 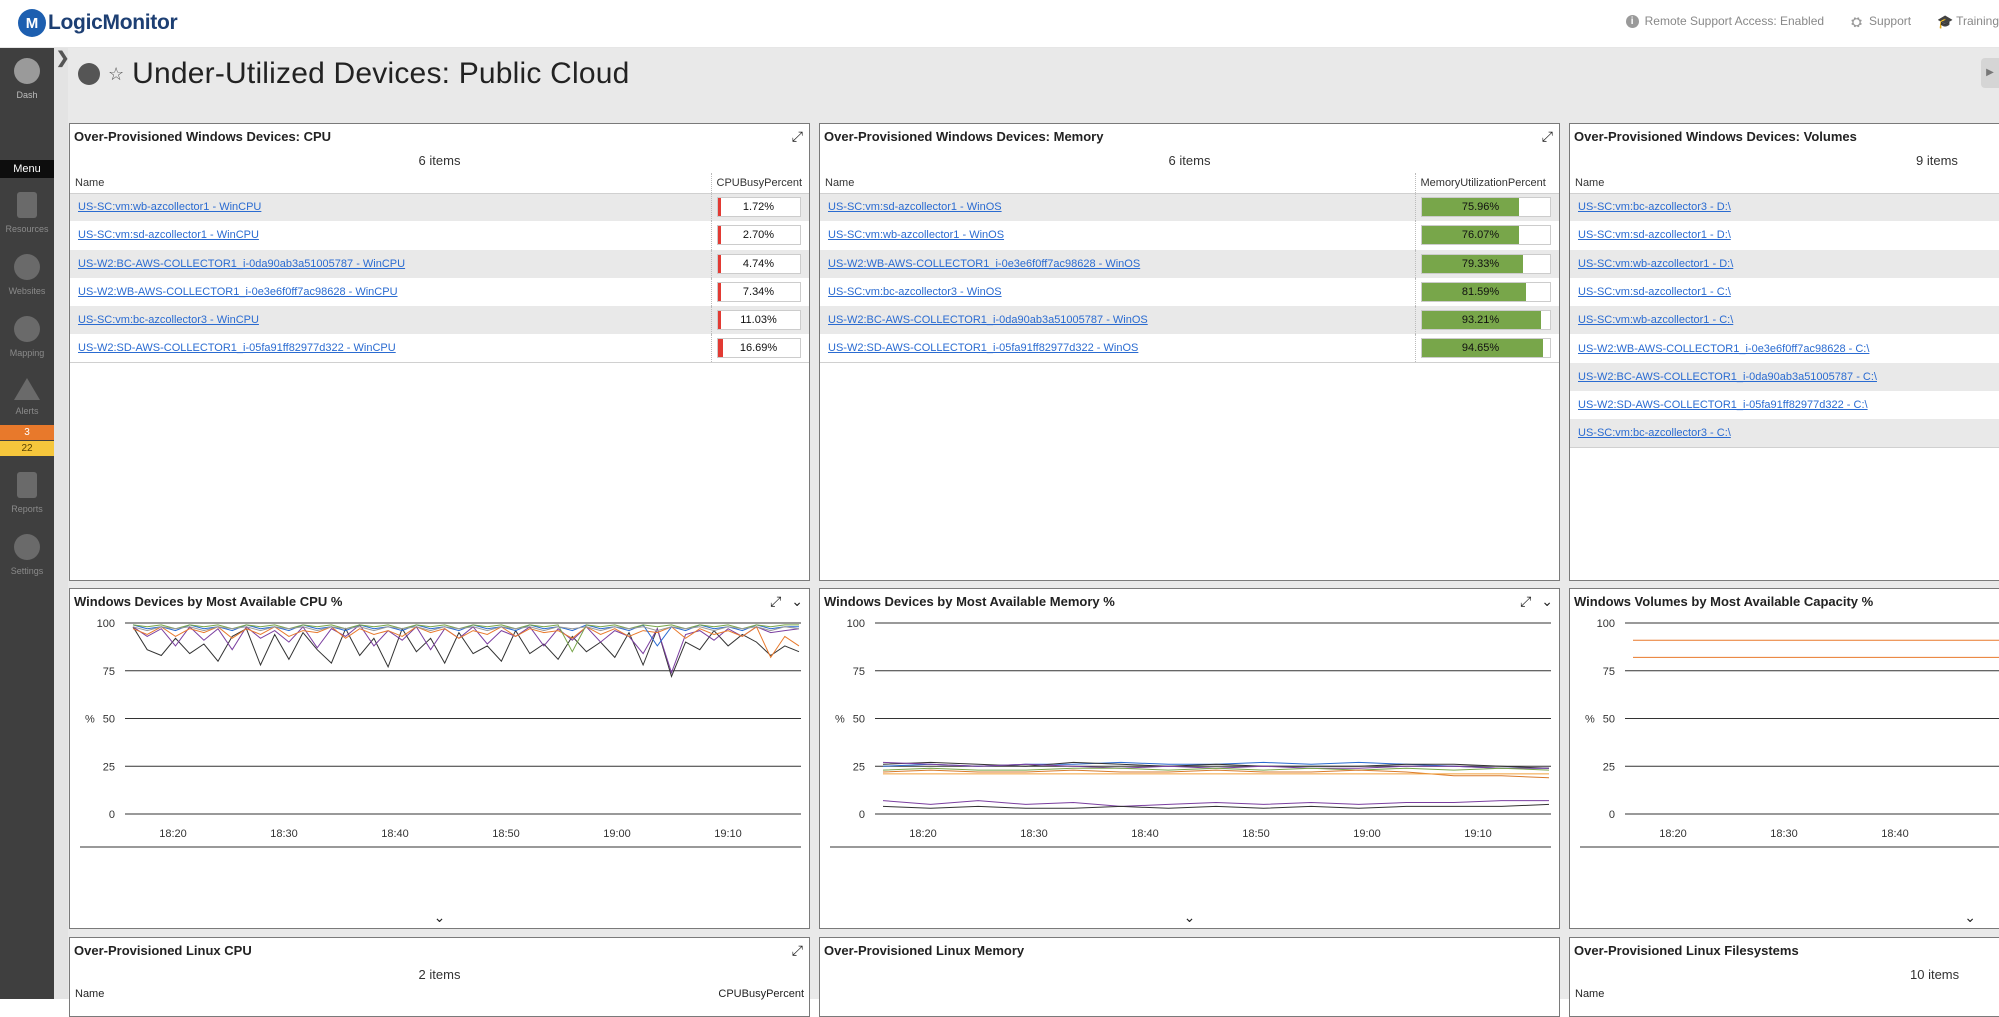 I want to click on y-tick-label: 75, so click(x=1609, y=672).